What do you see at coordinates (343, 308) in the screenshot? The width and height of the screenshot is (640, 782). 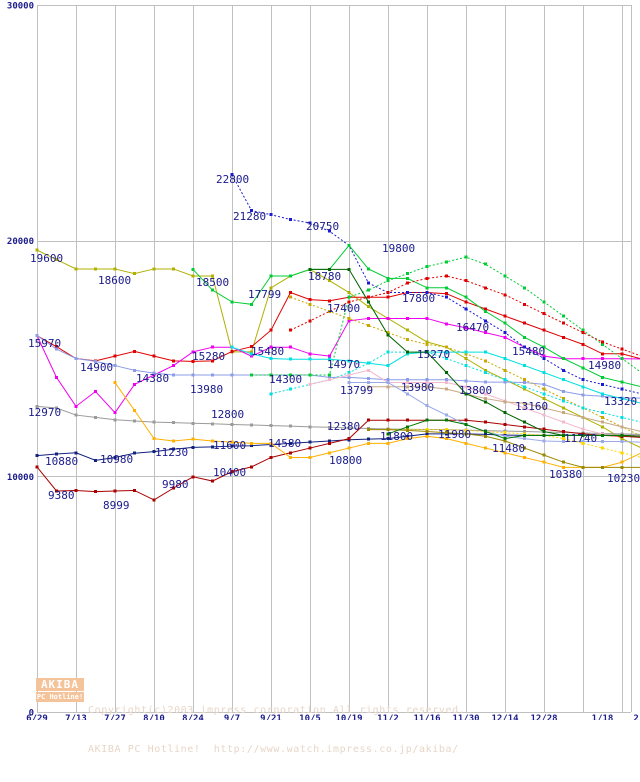 I see `value-label: 17400` at bounding box center [343, 308].